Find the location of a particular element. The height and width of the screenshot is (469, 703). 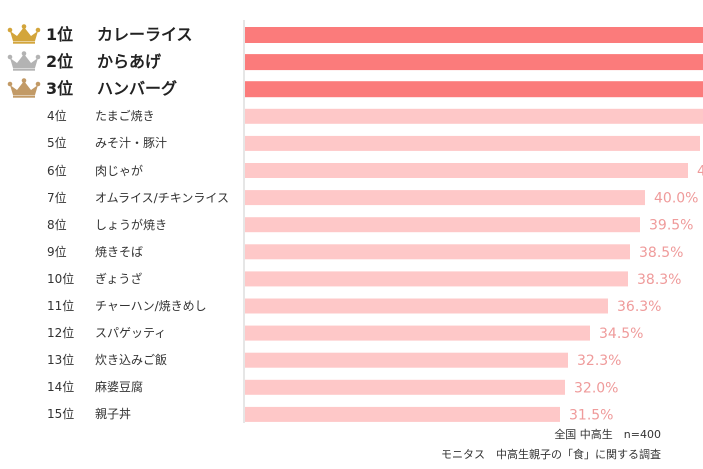

item-label-14: 麻婆豆腐 is located at coordinates (119, 387).